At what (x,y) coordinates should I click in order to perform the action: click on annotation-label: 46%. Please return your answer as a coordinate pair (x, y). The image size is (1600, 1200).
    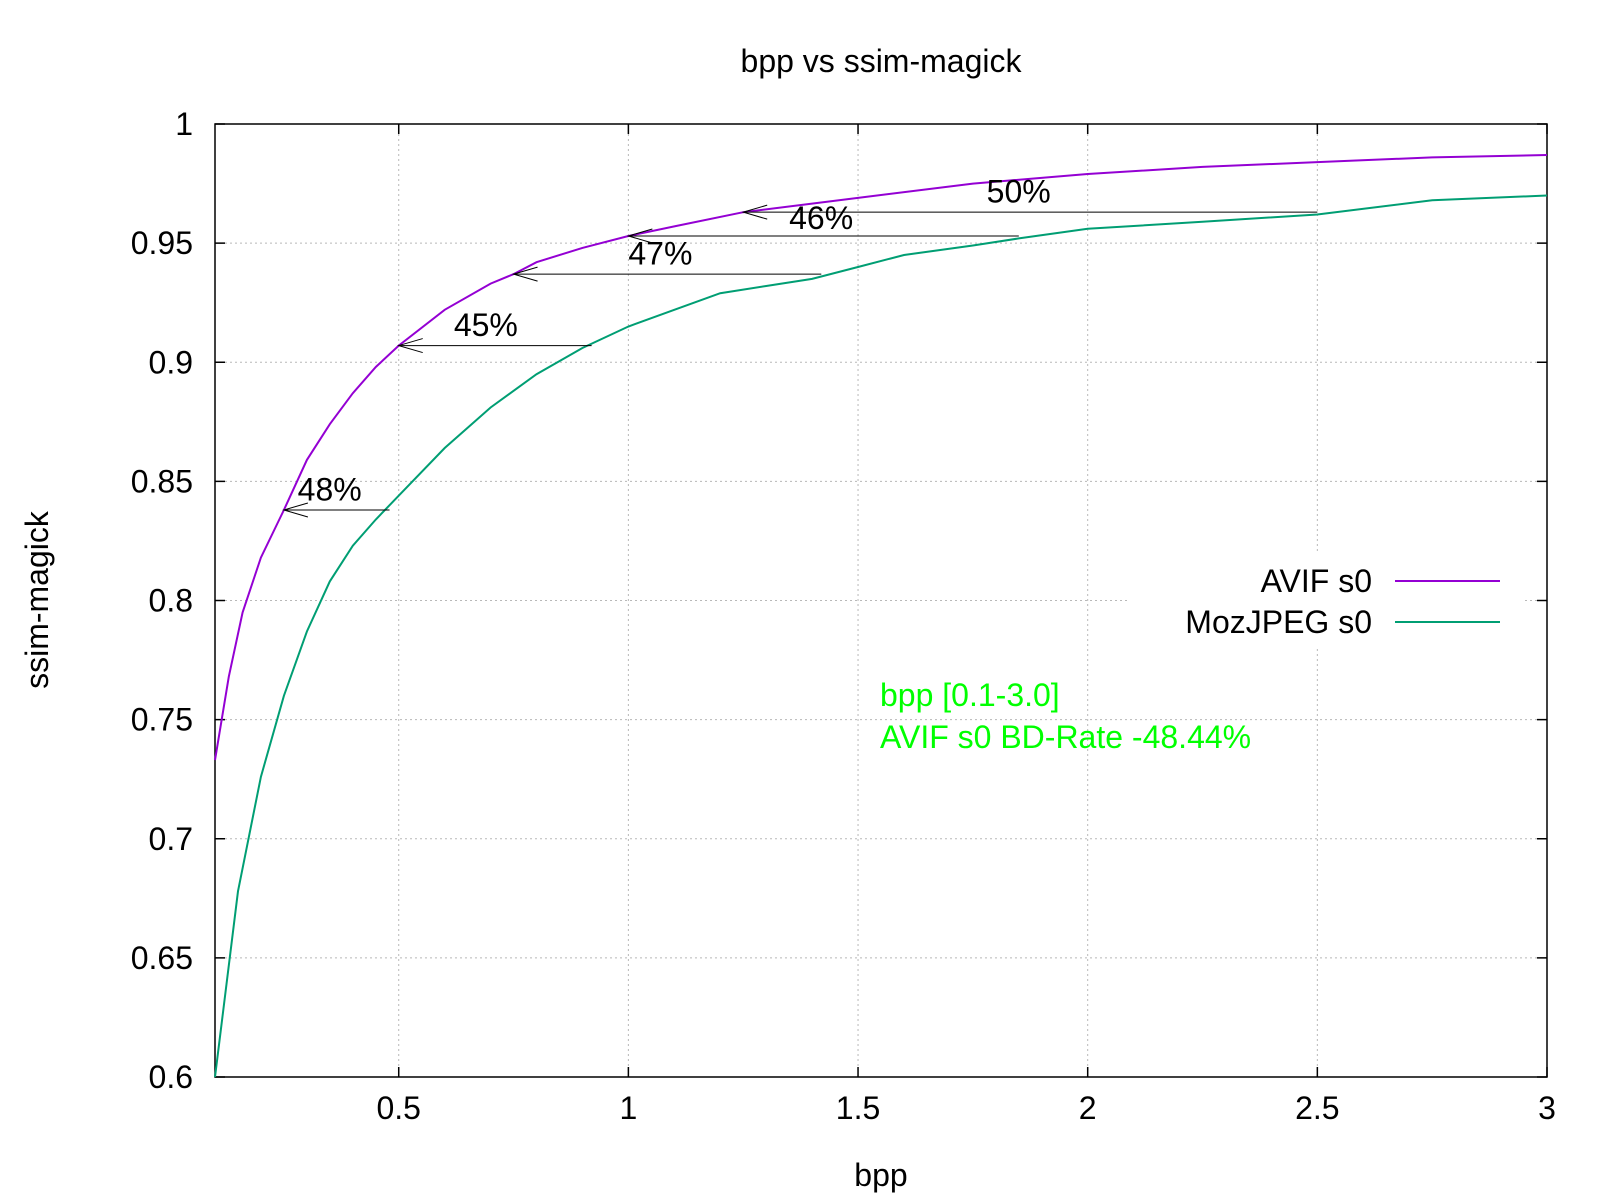
    Looking at the image, I should click on (821, 218).